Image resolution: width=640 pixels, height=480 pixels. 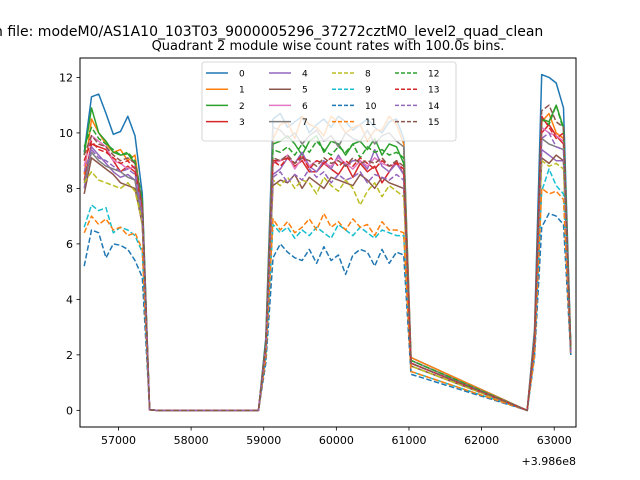 What do you see at coordinates (69, 410) in the screenshot?
I see `y-tick-label: 0` at bounding box center [69, 410].